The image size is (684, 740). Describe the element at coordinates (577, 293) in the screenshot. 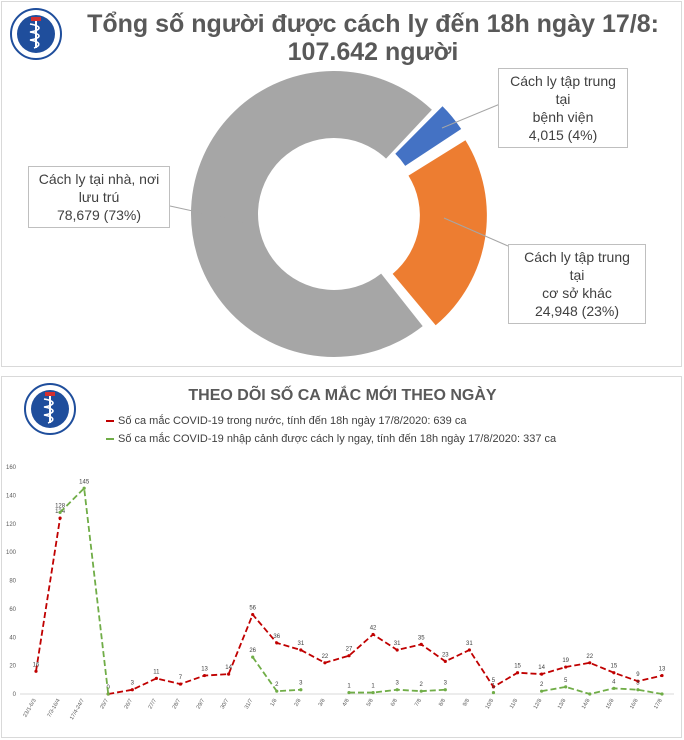

I see `callout-other-line2: cơ sở khác` at that location.